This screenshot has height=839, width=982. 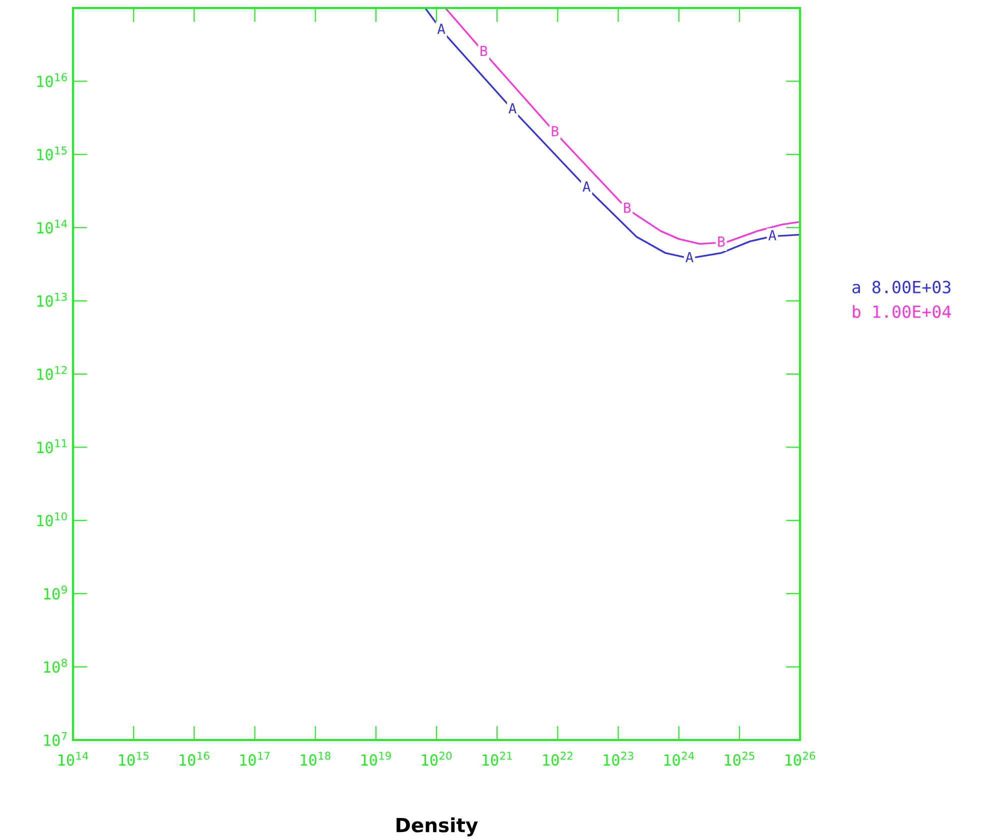 I want to click on y-tick-label: 10$^{8}$, so click(x=55, y=665).